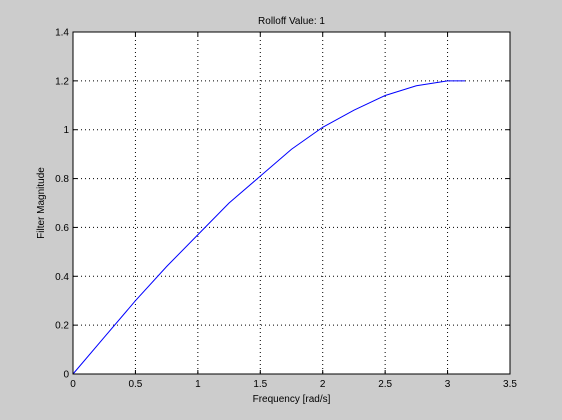  I want to click on y-tick-label: 0.4, so click(62, 277).